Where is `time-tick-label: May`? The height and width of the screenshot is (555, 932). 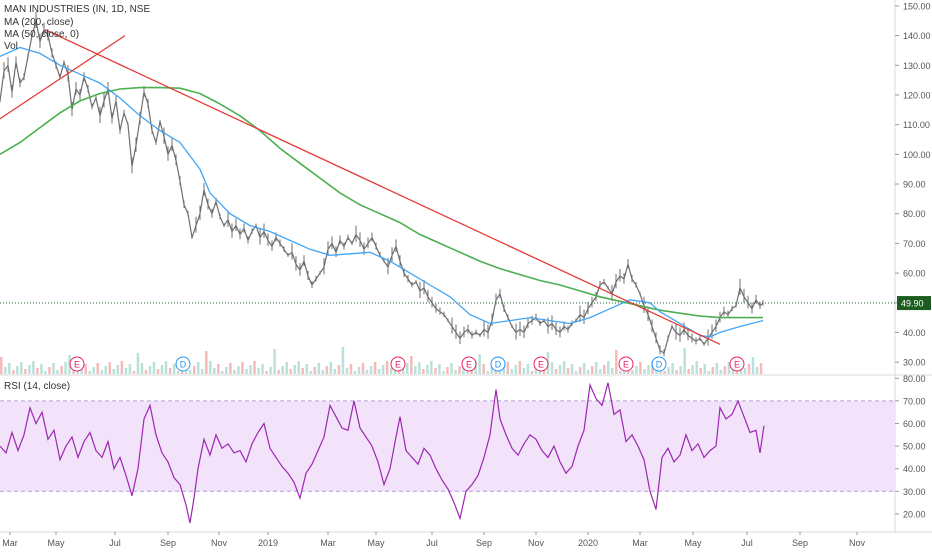 time-tick-label: May is located at coordinates (56, 543).